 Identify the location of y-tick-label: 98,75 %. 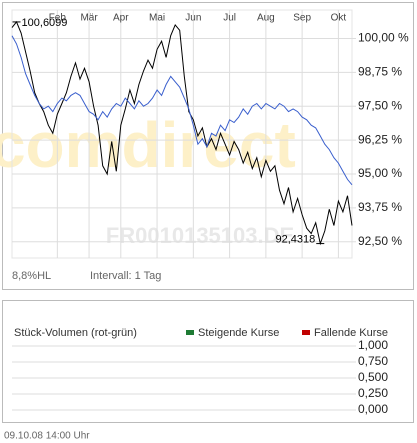
(380, 72).